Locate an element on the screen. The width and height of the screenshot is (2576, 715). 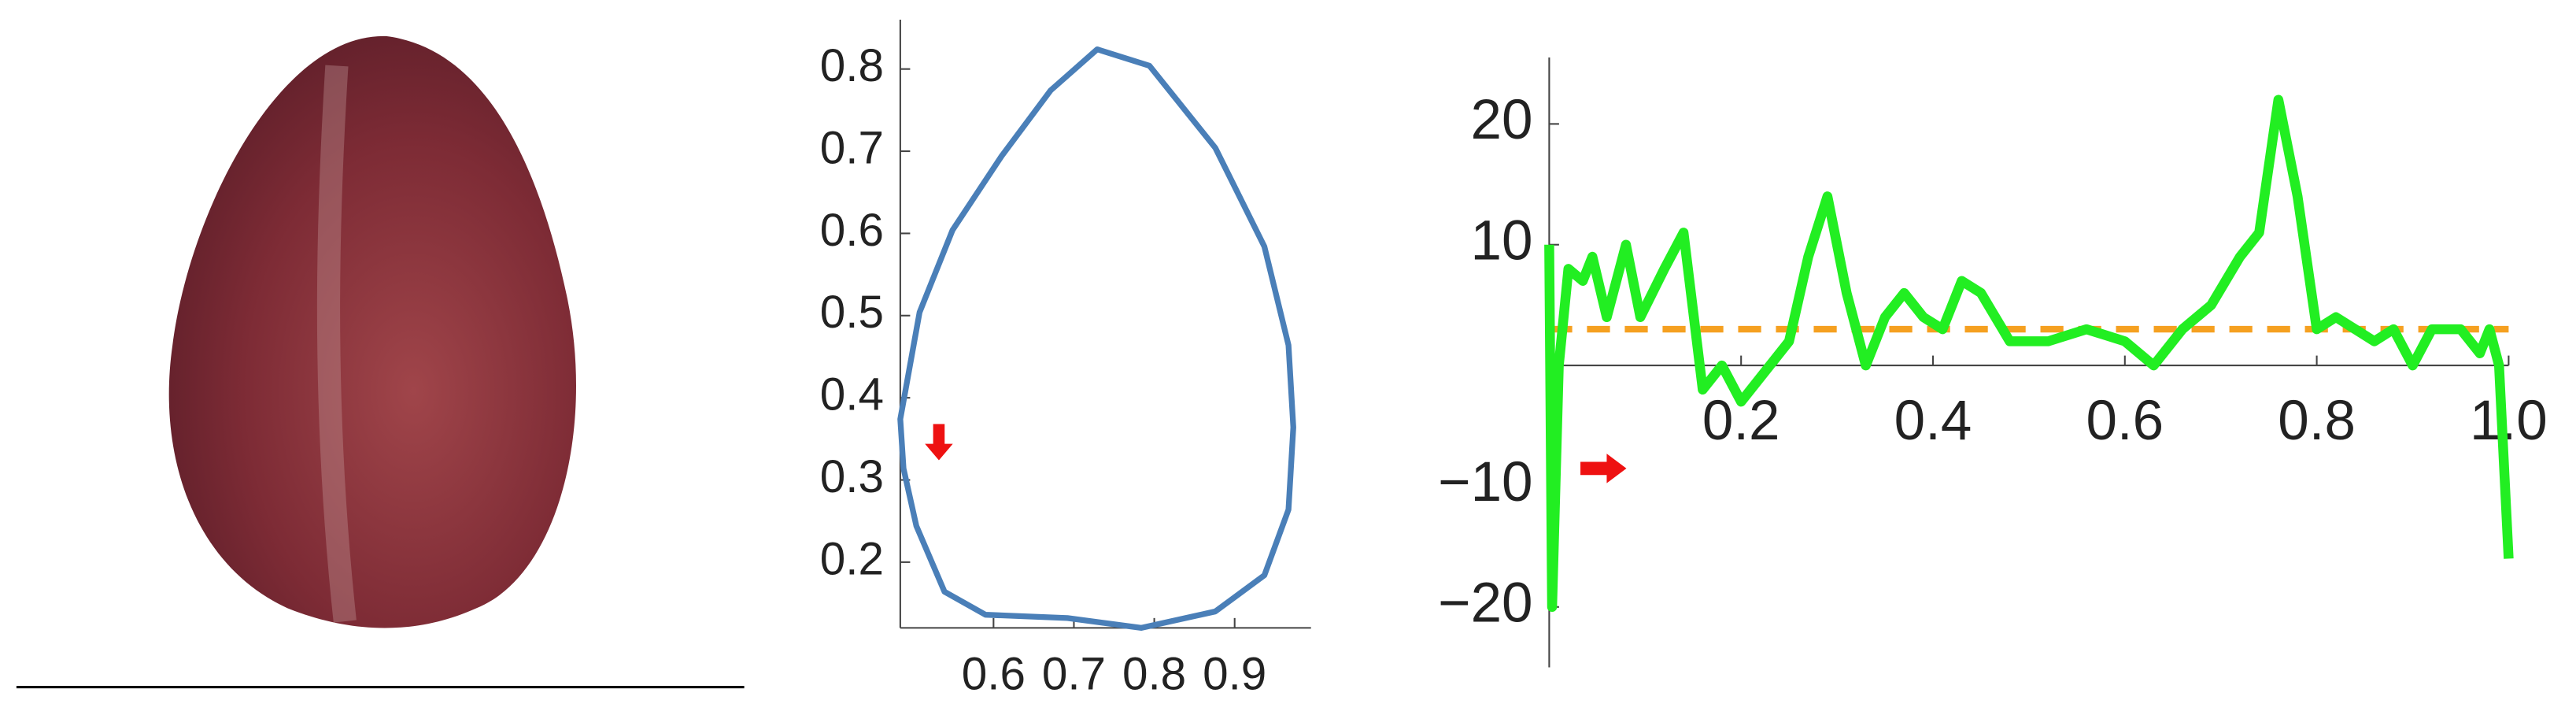
data-line is located at coordinates (1096, 339).